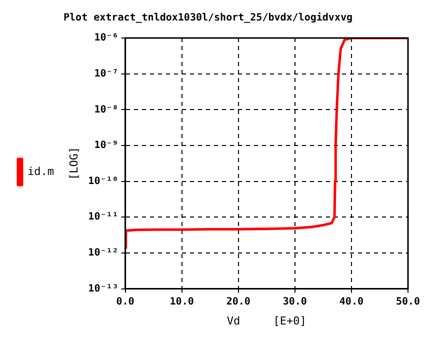 The width and height of the screenshot is (442, 340). I want to click on x-tick-label: 20.0, so click(238, 302).